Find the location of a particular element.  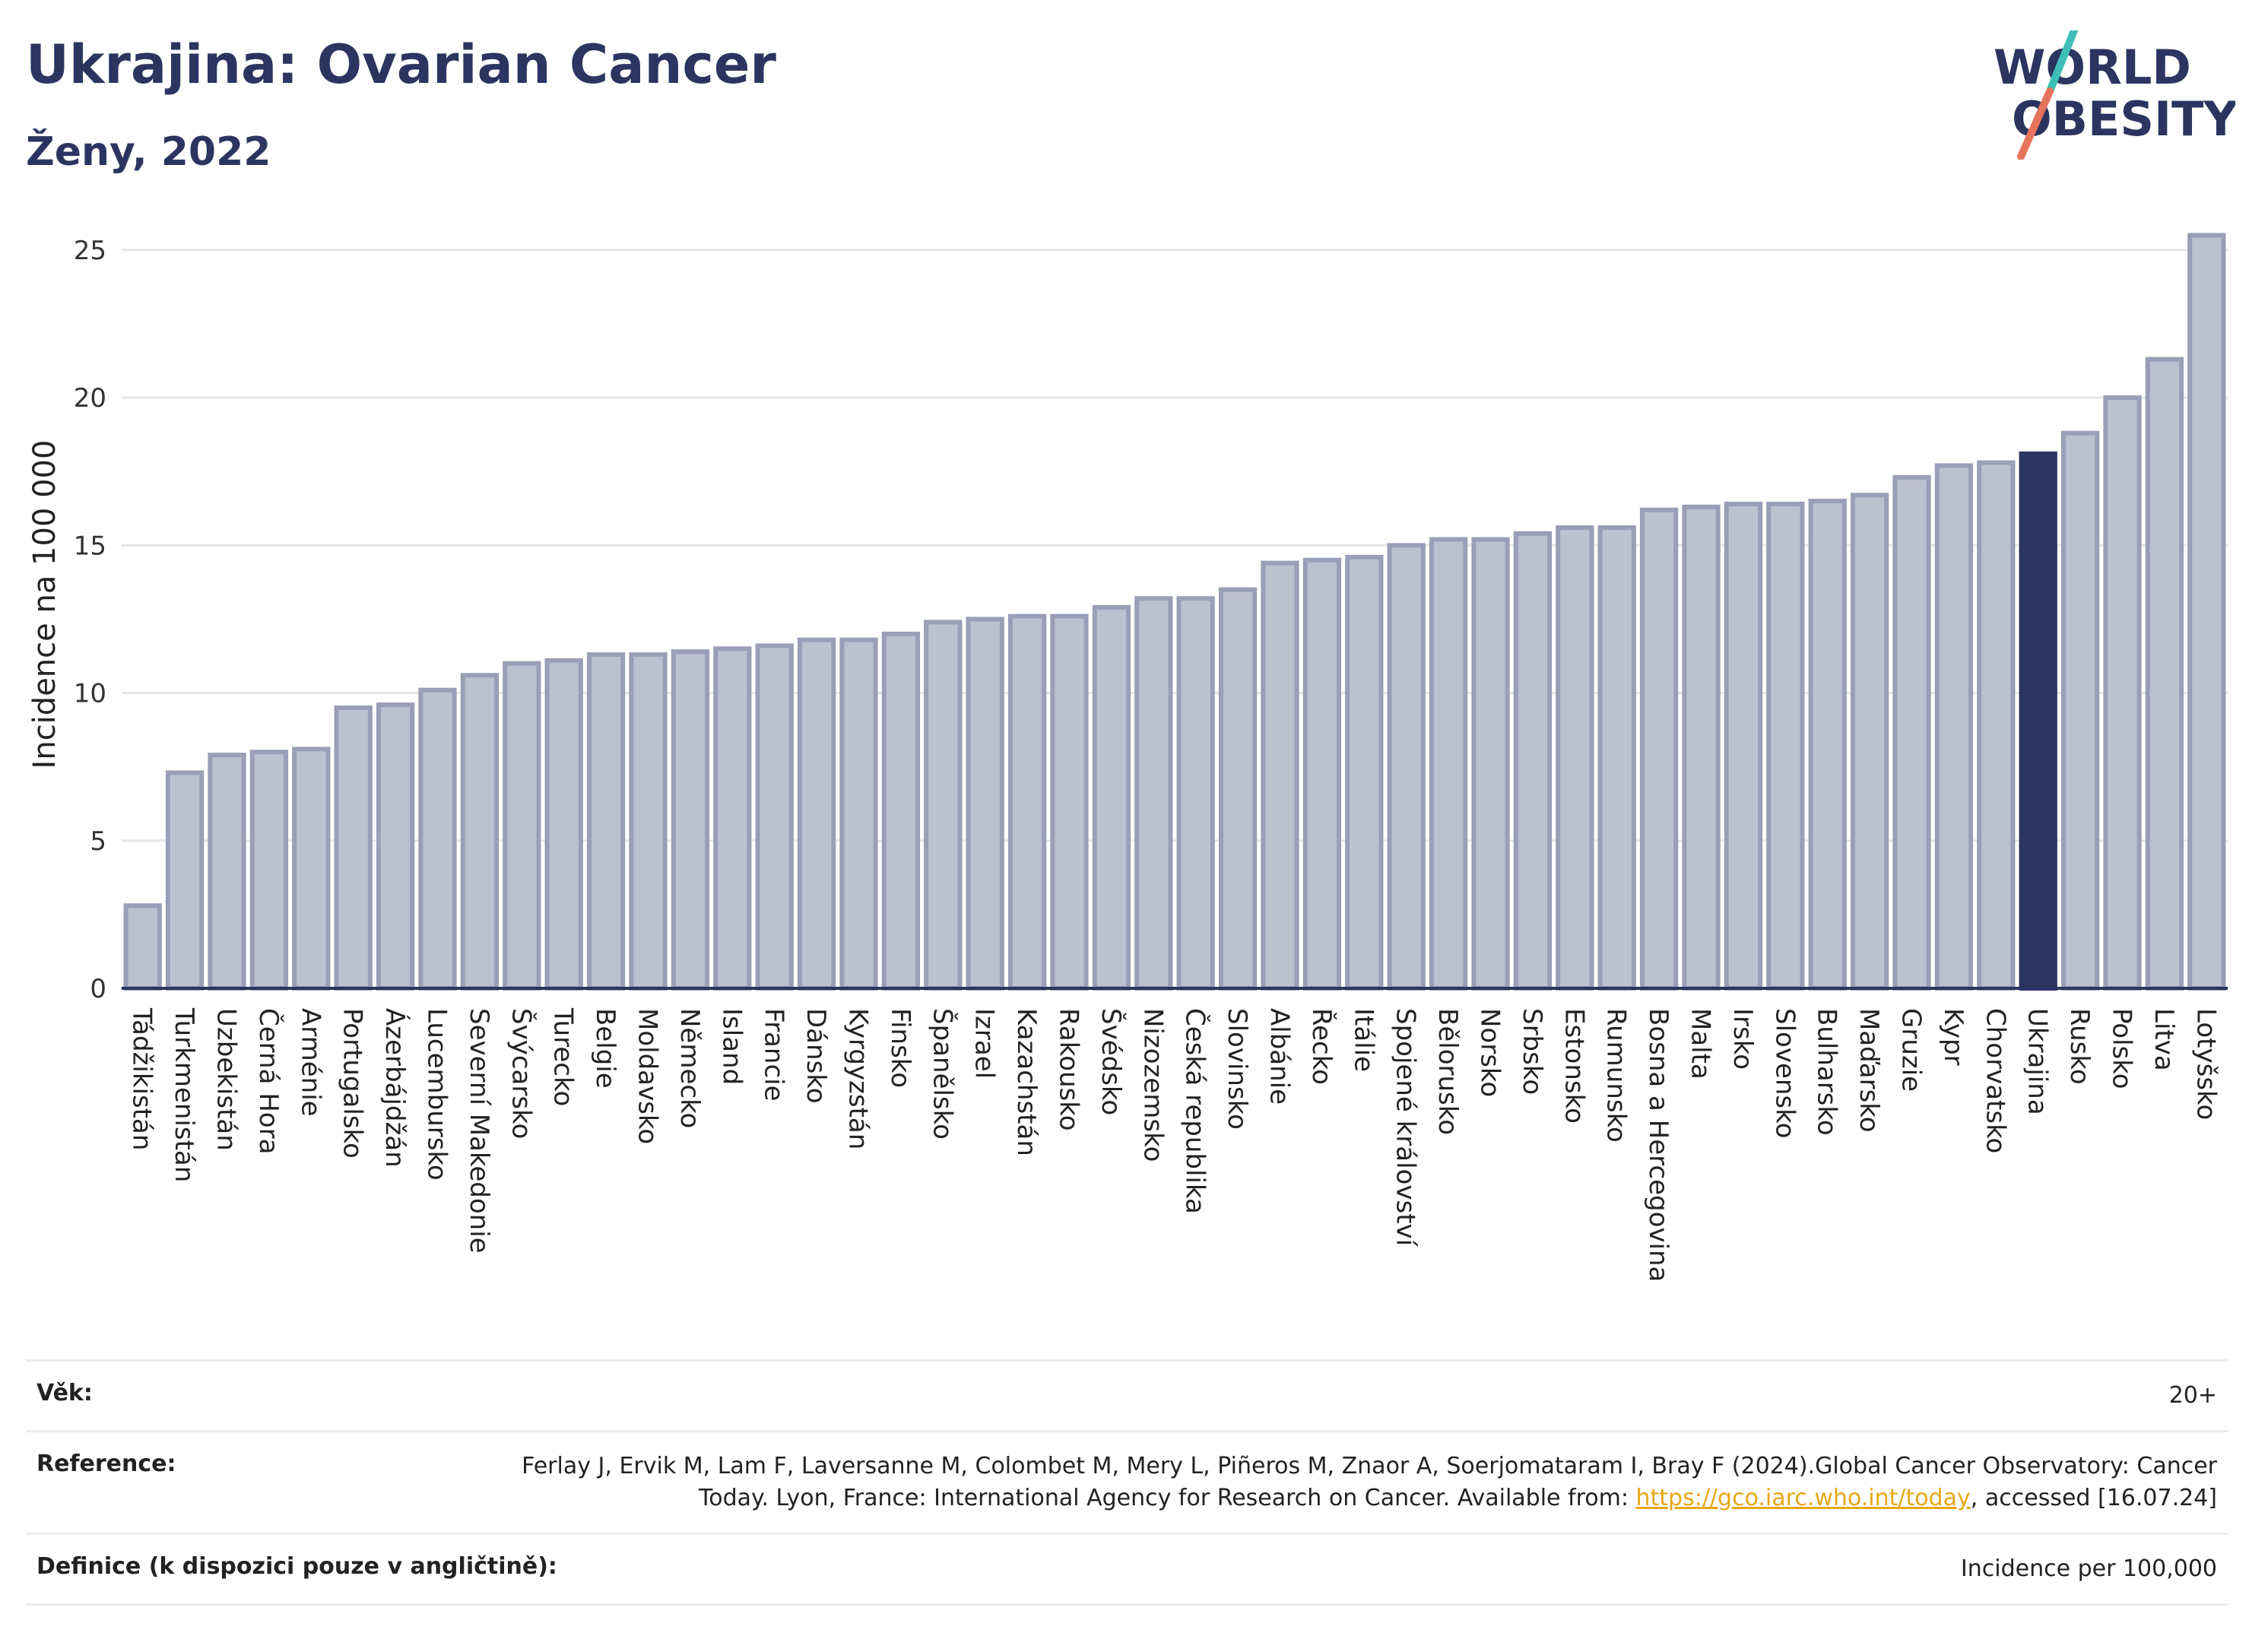

page-title: Ukrajina: Ovarian Cancer is located at coordinates (401, 64).